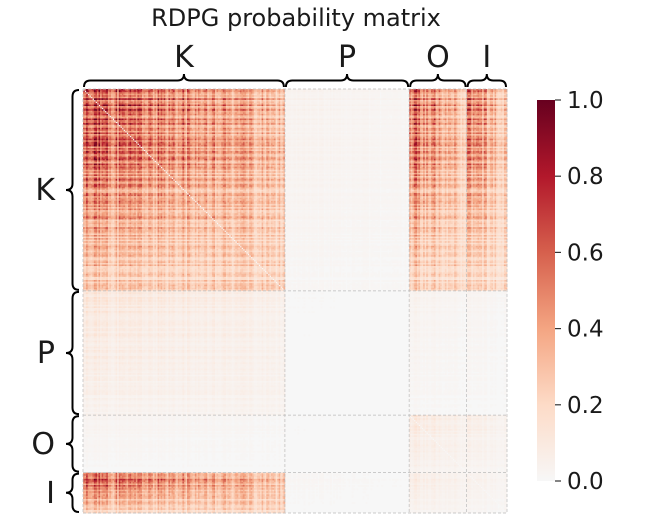  What do you see at coordinates (50, 493) in the screenshot?
I see `left-block-label-i: I` at bounding box center [50, 493].